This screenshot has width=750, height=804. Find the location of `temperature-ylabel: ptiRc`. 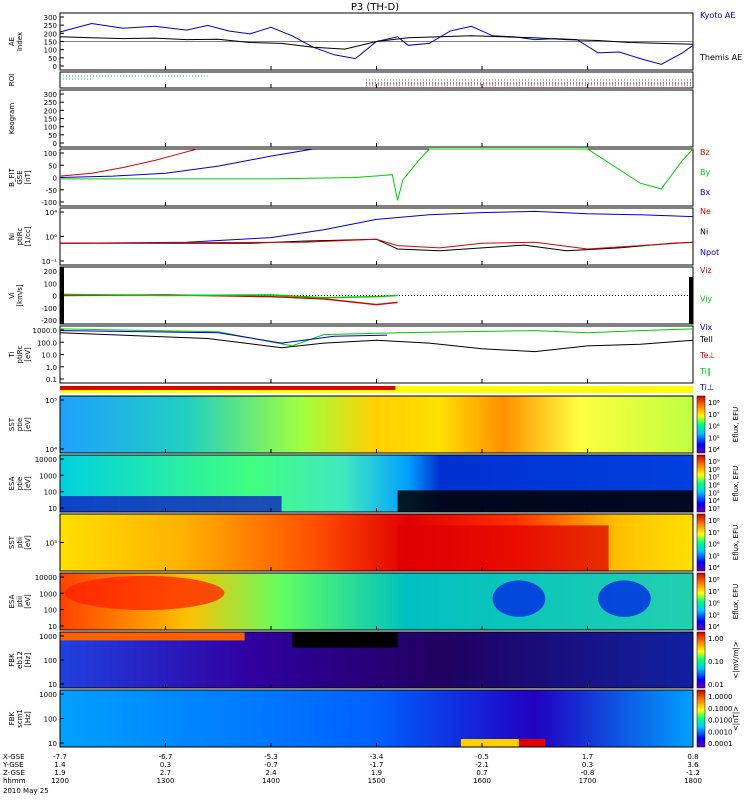

temperature-ylabel: ptiRc is located at coordinates (20, 354).